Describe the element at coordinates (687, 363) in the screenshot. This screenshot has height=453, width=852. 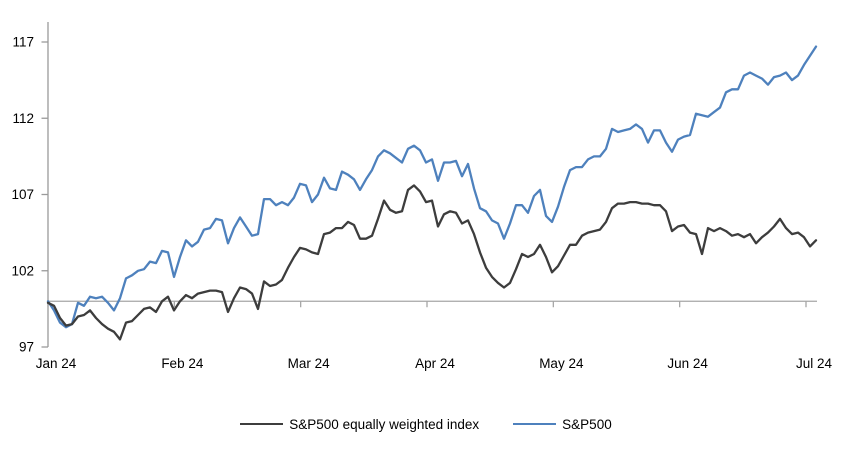
I see `x-tick-label: Jun 24` at that location.